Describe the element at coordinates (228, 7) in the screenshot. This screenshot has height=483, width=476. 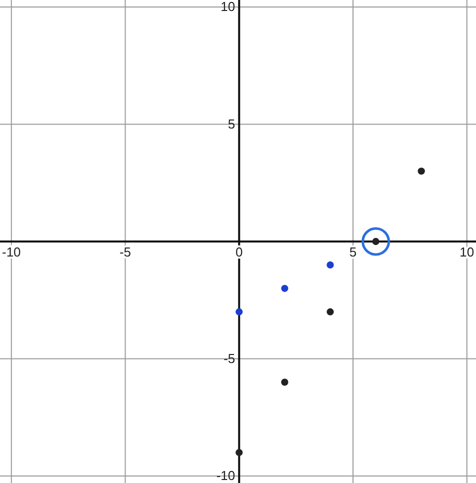
I see `y-tick-label: 10` at that location.